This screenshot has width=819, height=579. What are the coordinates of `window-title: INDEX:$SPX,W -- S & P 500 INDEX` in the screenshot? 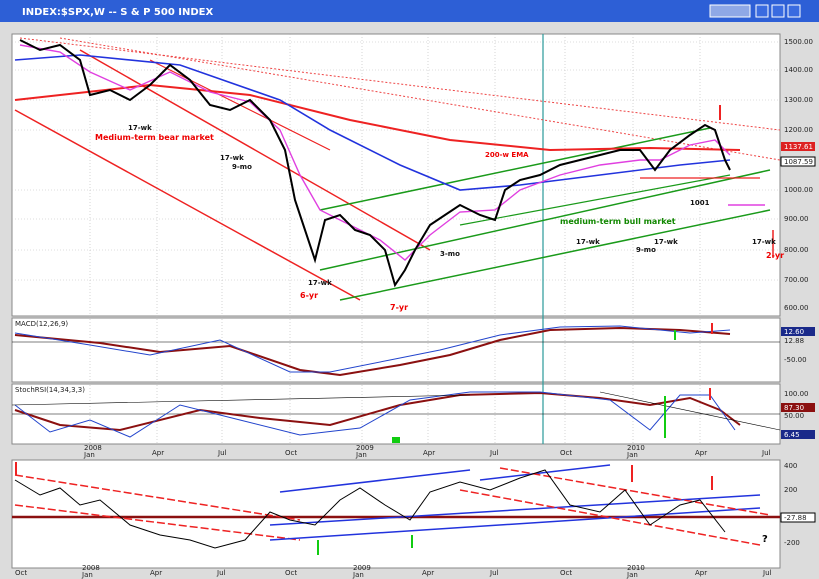 It's located at (117, 12).